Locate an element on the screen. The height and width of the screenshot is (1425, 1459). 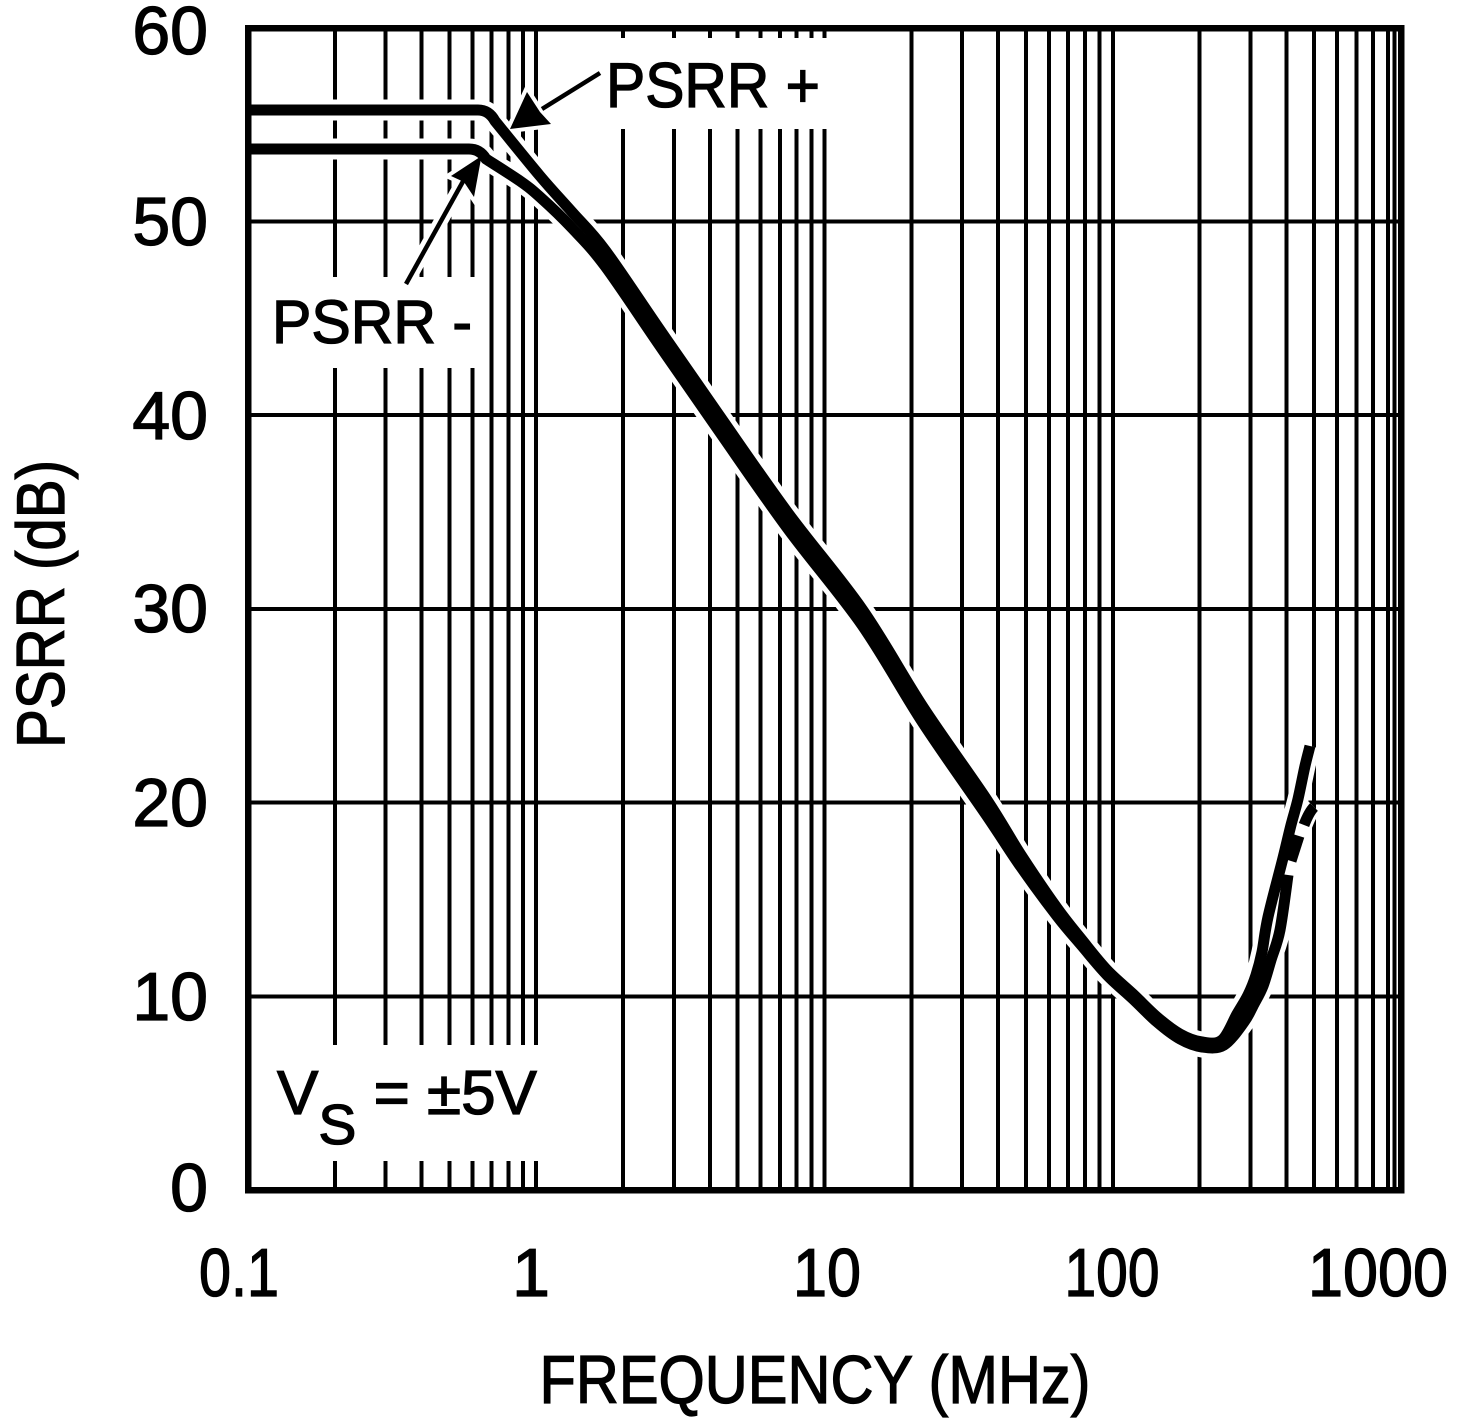
svg-text: 20 is located at coordinates (170, 803).